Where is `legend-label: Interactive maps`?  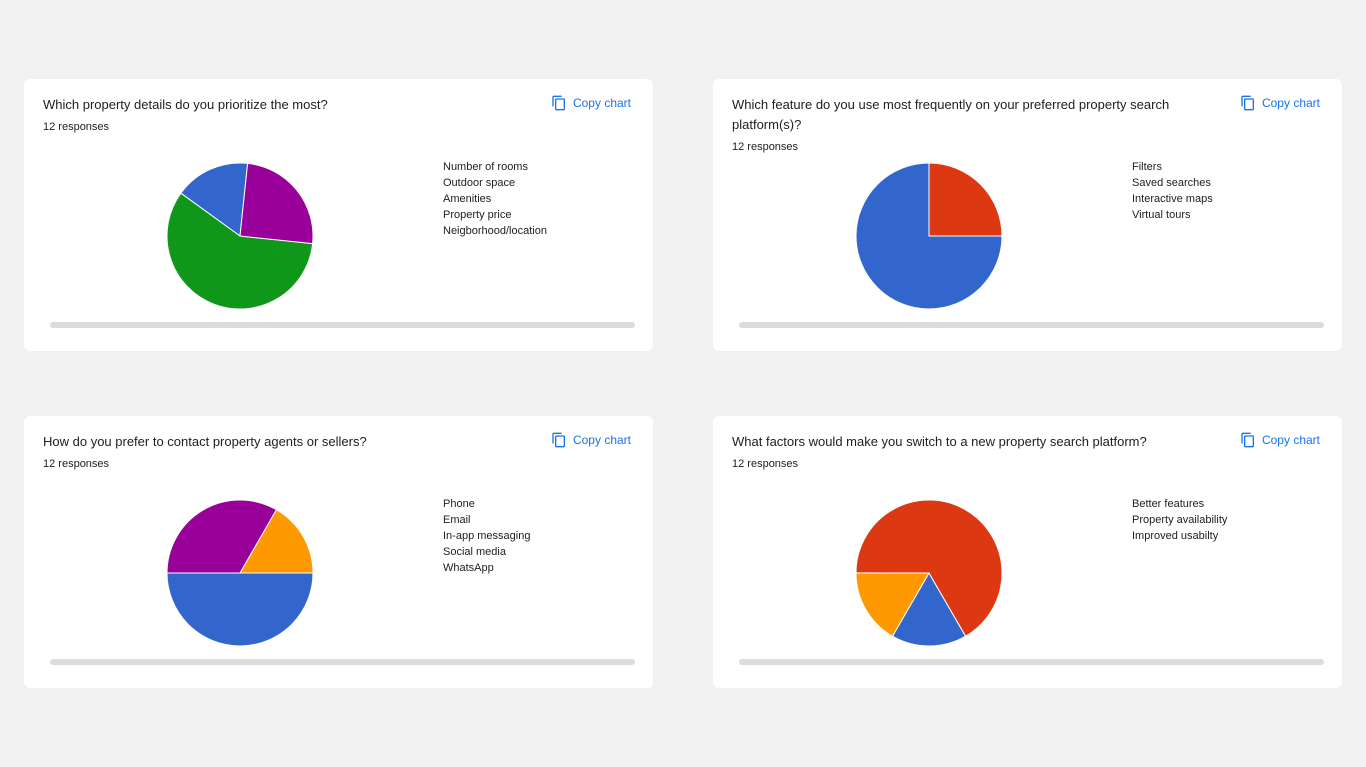 legend-label: Interactive maps is located at coordinates (1172, 199).